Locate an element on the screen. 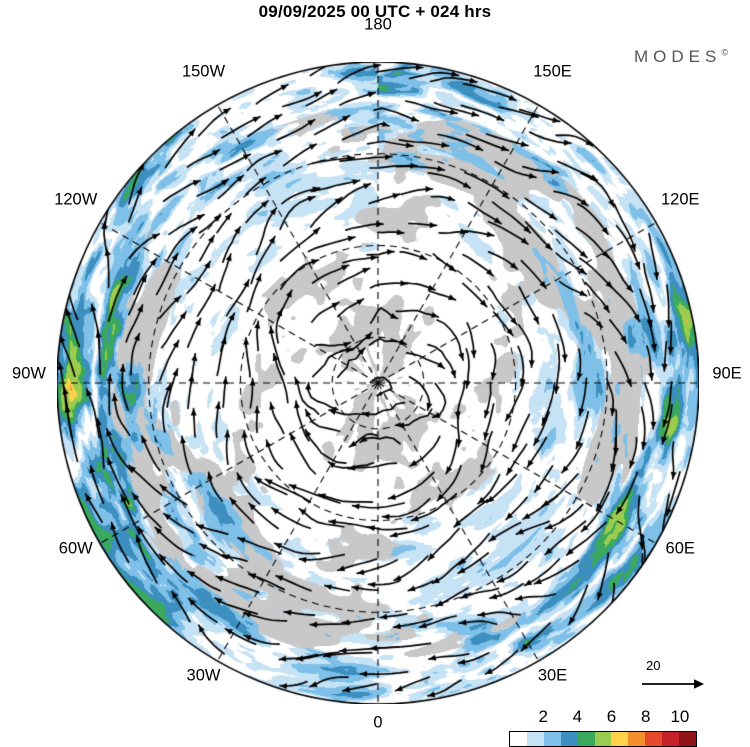 The image size is (750, 747). colorbar-tick-2: 2 is located at coordinates (543, 716).